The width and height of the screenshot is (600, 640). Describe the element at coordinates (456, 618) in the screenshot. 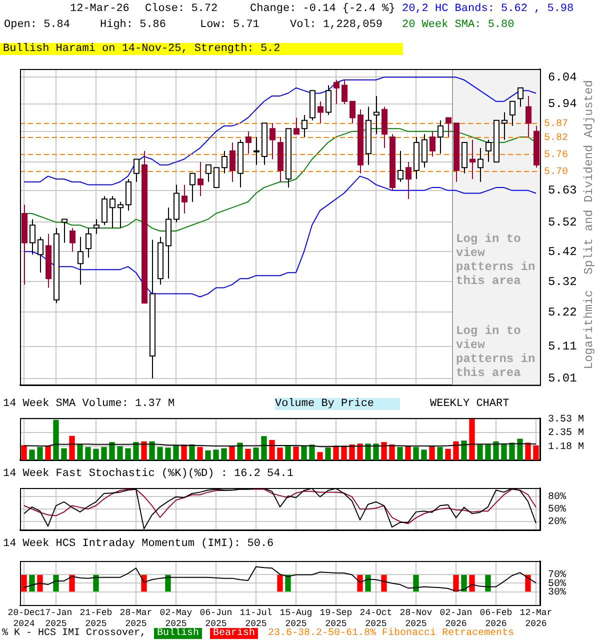

I see `x-tick-label: 02-Jan 2026` at that location.